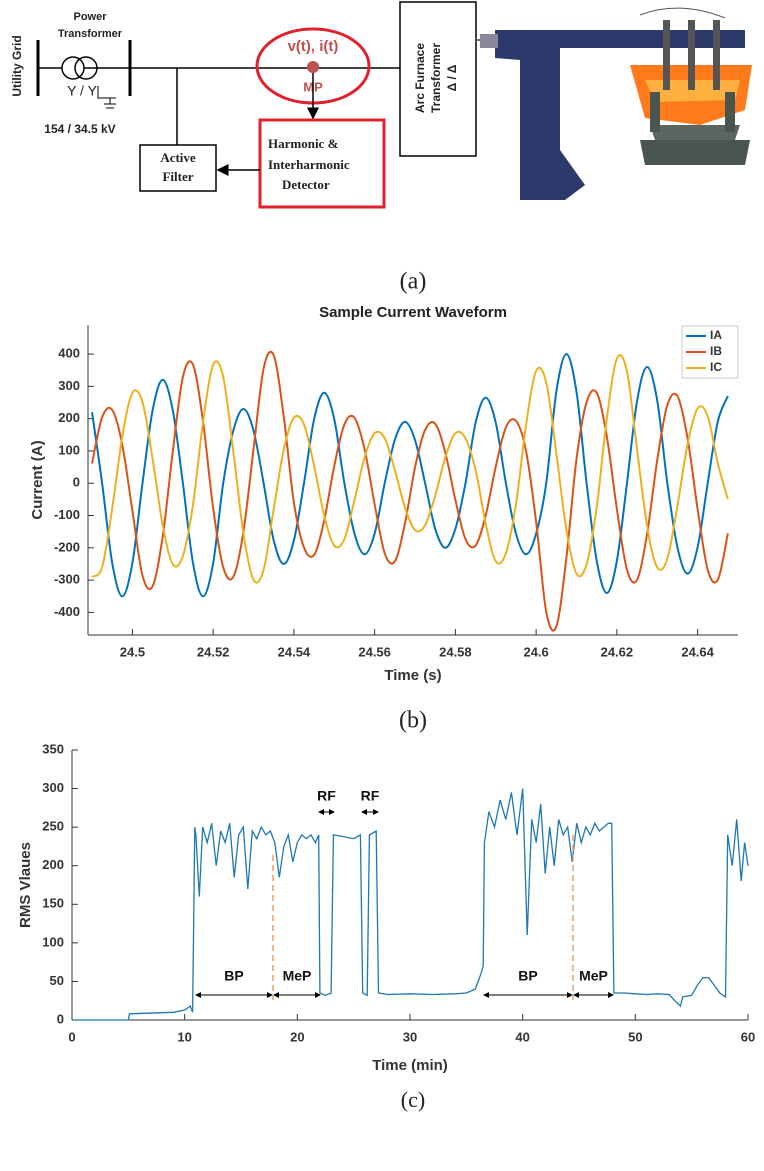 This screenshot has width=764, height=1171. I want to click on furnace-transformer-box, so click(438, 79).